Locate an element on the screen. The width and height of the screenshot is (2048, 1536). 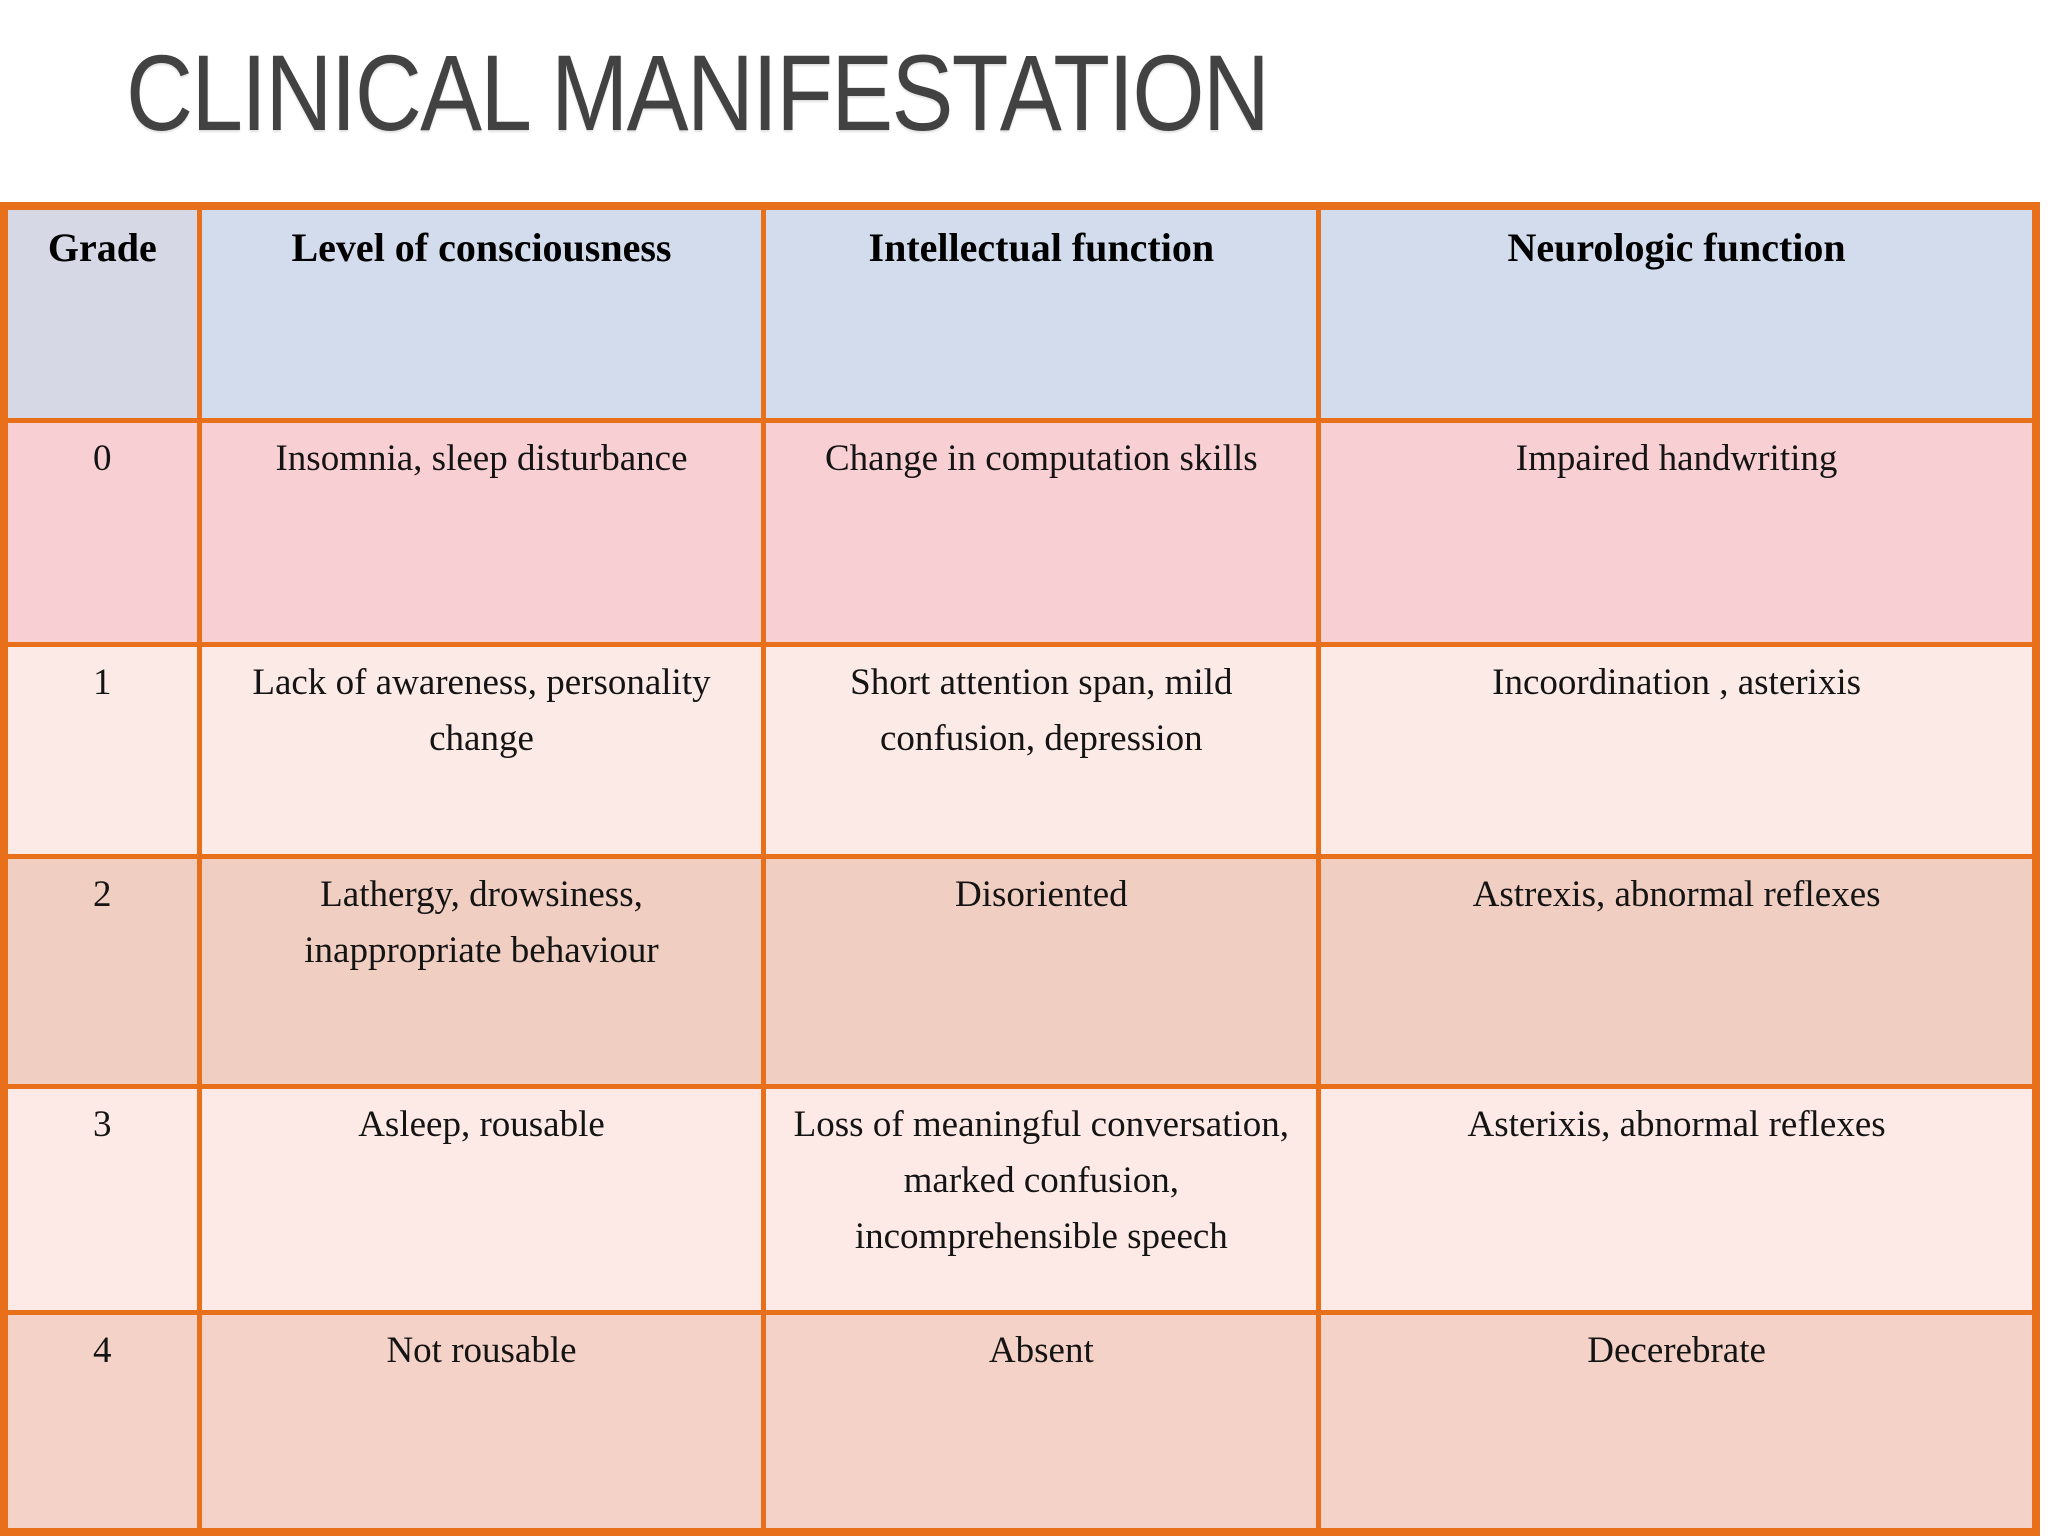
level-of-consciousness-cell: Not rousable is located at coordinates (481, 1422).